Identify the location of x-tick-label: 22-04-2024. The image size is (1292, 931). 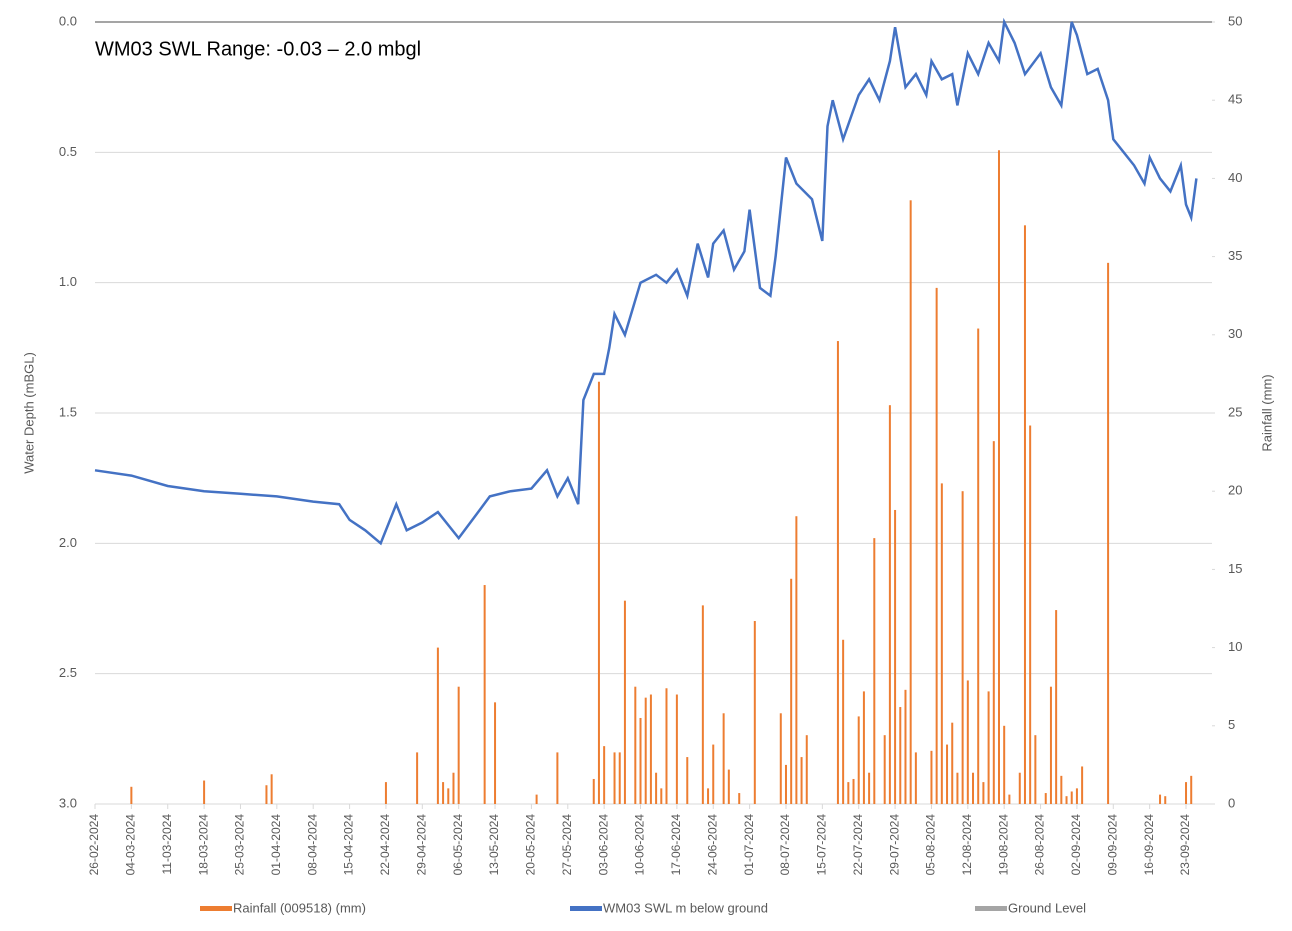
(385, 845).